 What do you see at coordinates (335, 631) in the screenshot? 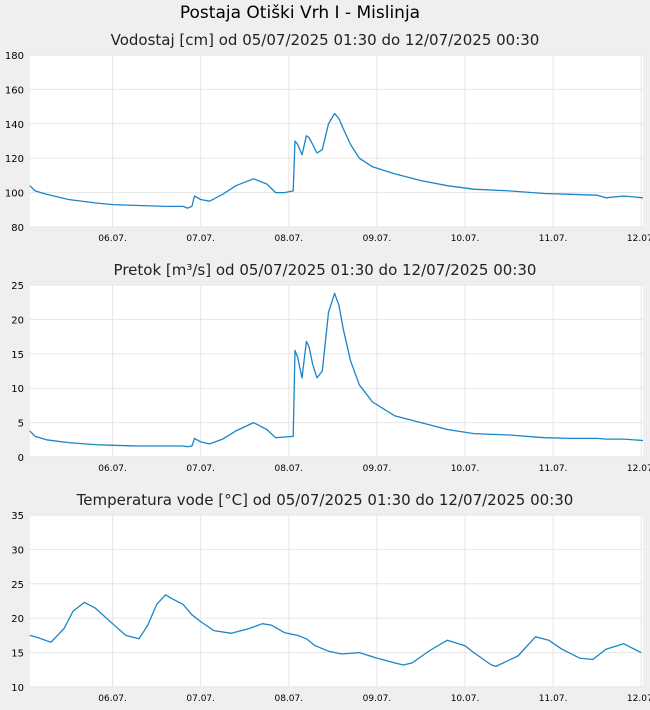
I see `series-line-water-temperature` at bounding box center [335, 631].